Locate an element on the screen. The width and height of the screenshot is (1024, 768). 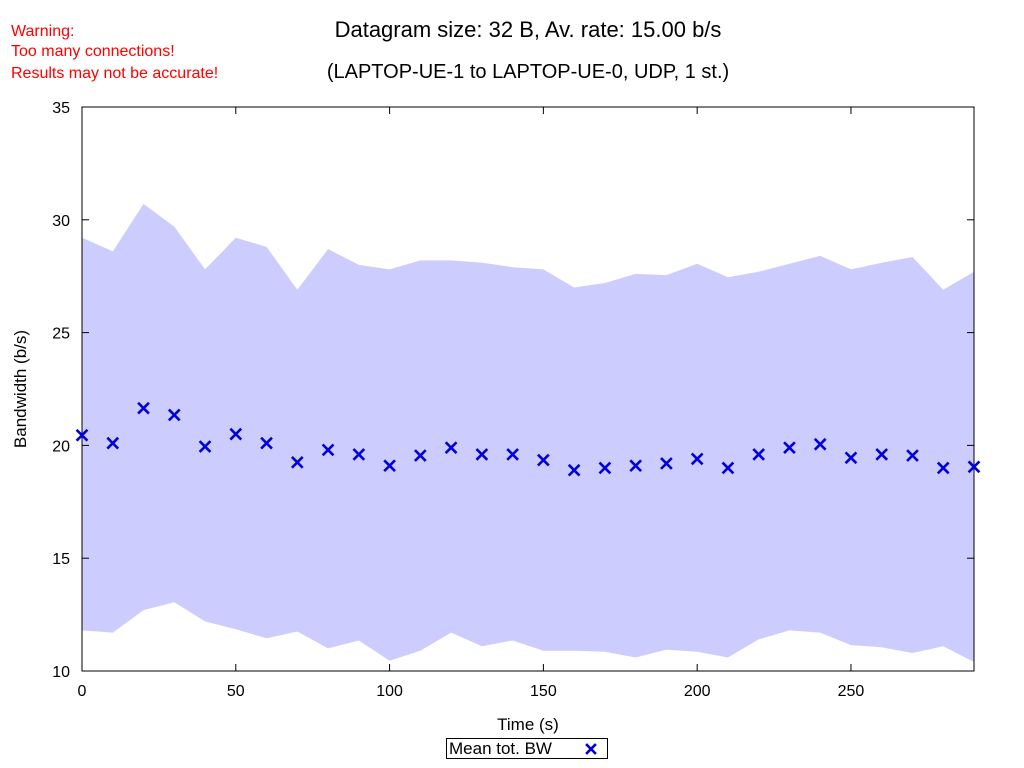
warning-line-3: Results may not be accurate! is located at coordinates (115, 73).